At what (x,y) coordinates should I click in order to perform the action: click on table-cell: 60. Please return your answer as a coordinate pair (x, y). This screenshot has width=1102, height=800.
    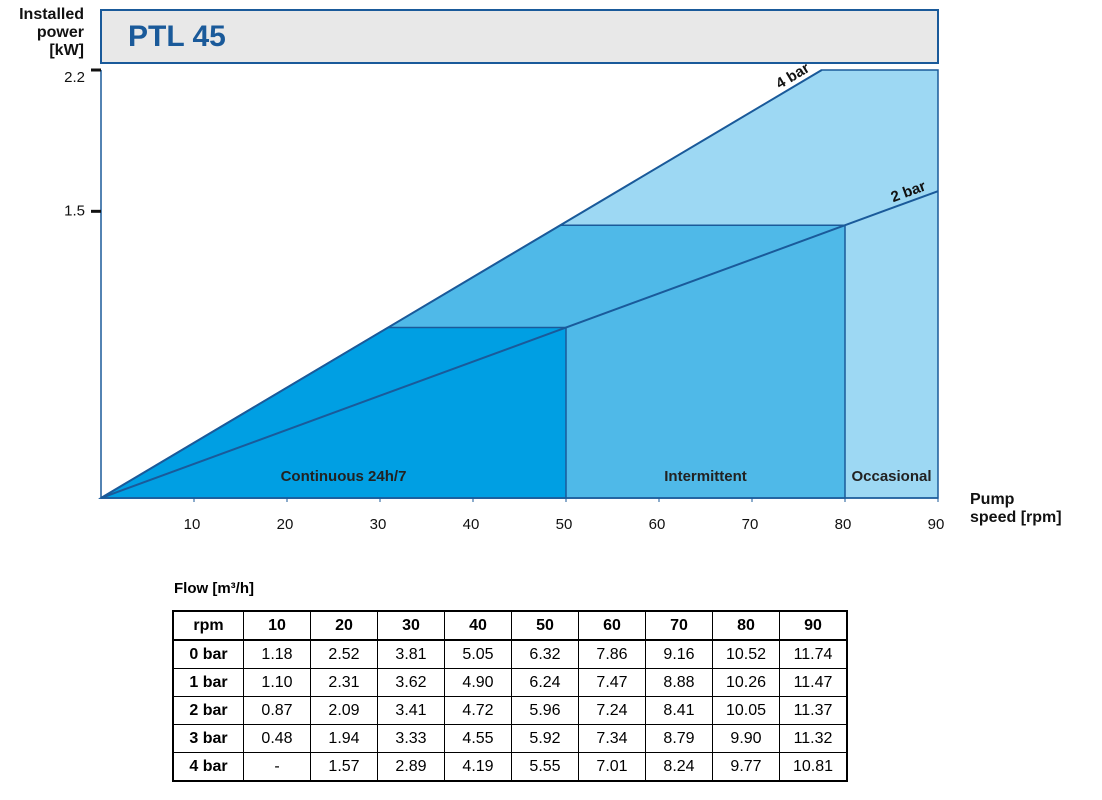
    Looking at the image, I should click on (612, 625).